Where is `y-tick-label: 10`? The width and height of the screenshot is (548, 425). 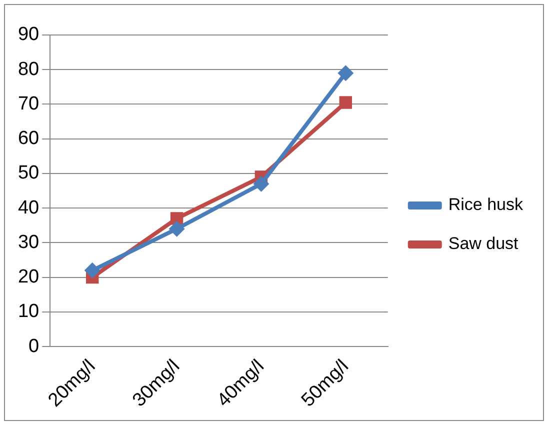
y-tick-label: 10 is located at coordinates (29, 311).